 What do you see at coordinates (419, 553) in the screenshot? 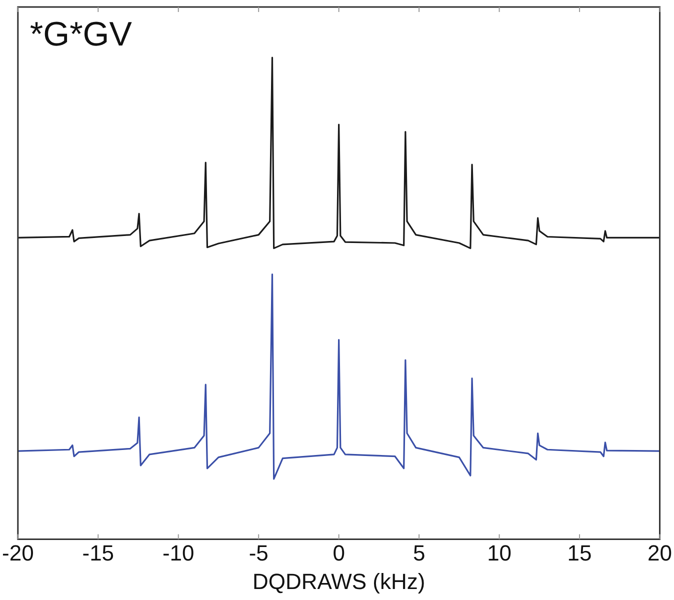
I see `x-tick-label: 5` at bounding box center [419, 553].